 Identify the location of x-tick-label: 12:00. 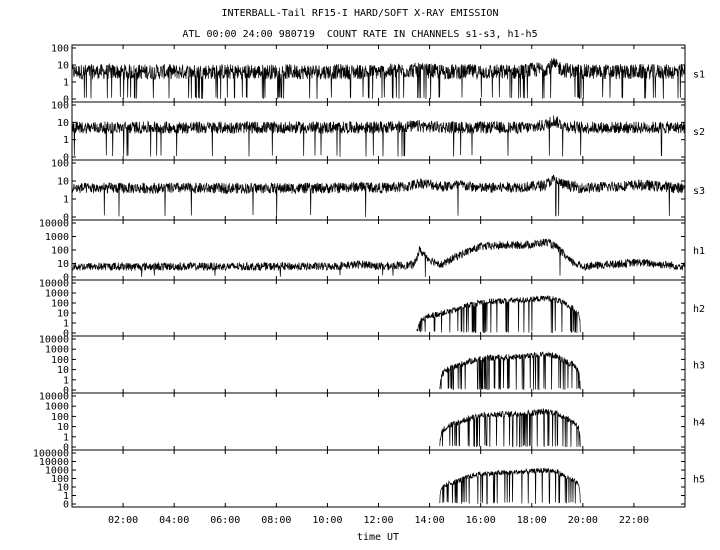
(378, 520).